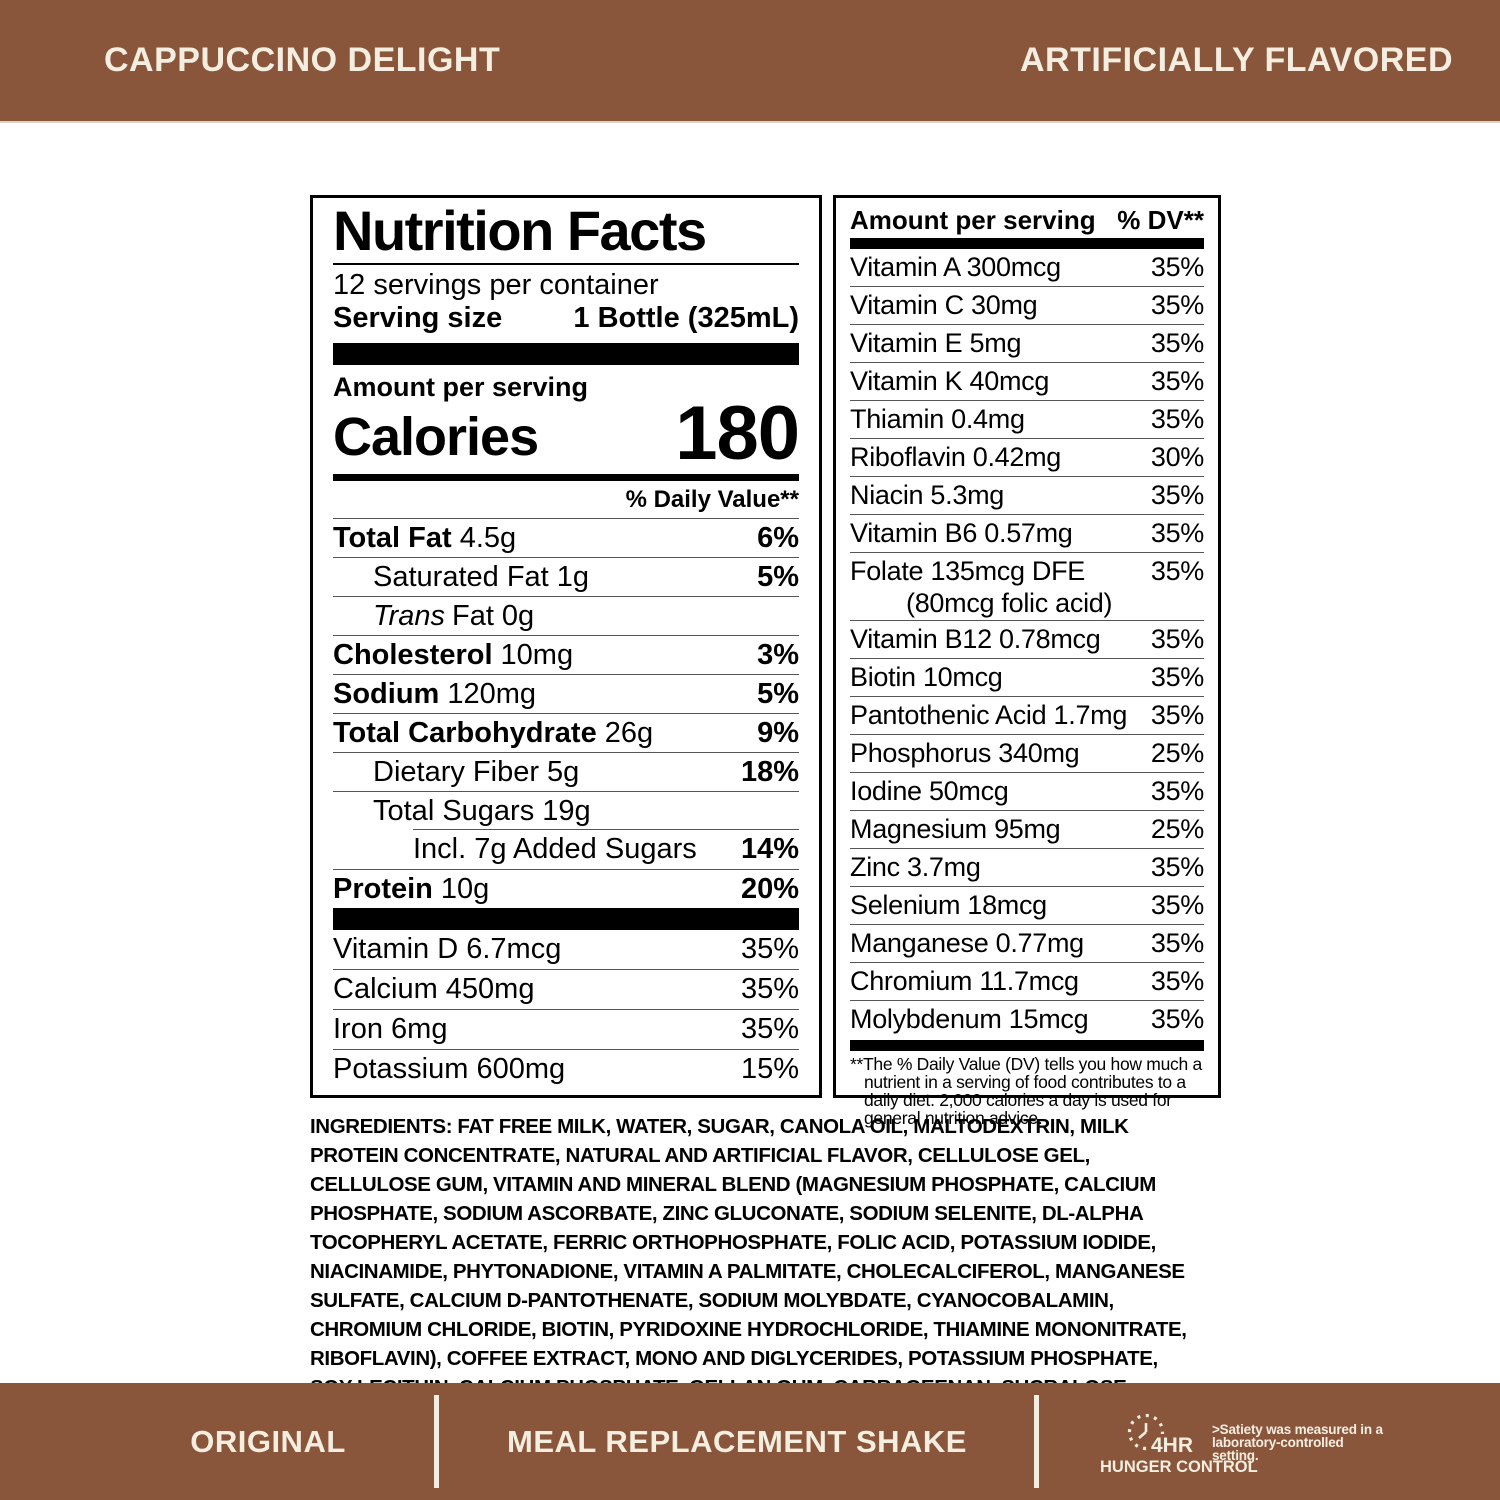 The height and width of the screenshot is (1500, 1500). Describe the element at coordinates (476, 771) in the screenshot. I see `nutrient-name: Dietary Fiber 5g` at that location.